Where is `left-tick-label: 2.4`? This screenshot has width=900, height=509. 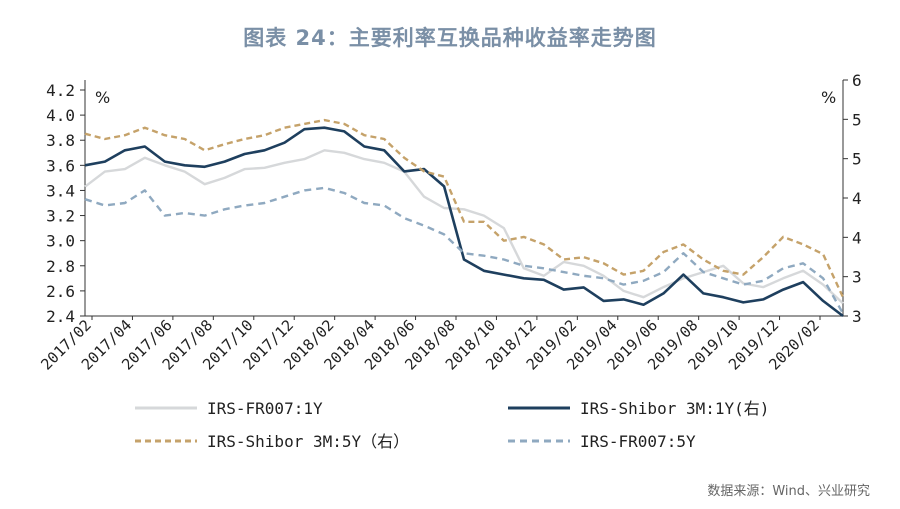 left-tick-label: 2.4 is located at coordinates (60, 316).